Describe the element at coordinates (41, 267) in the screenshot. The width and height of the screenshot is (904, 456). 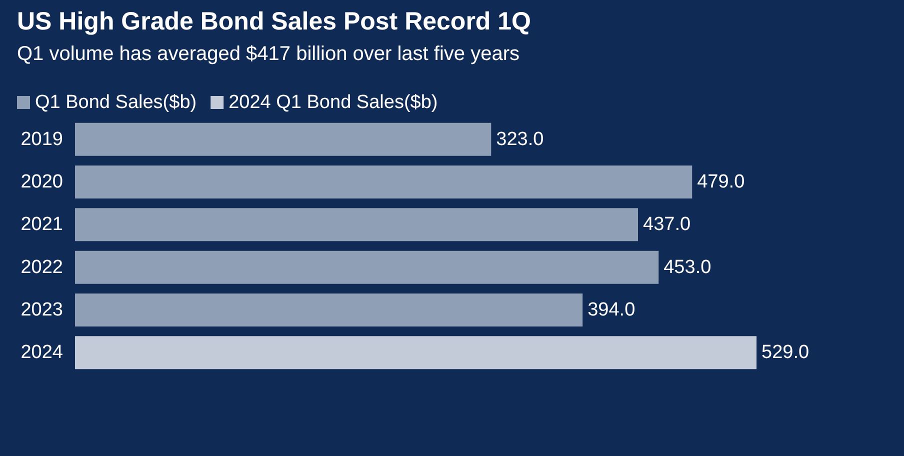
I see `y-tick-label: 2022` at that location.